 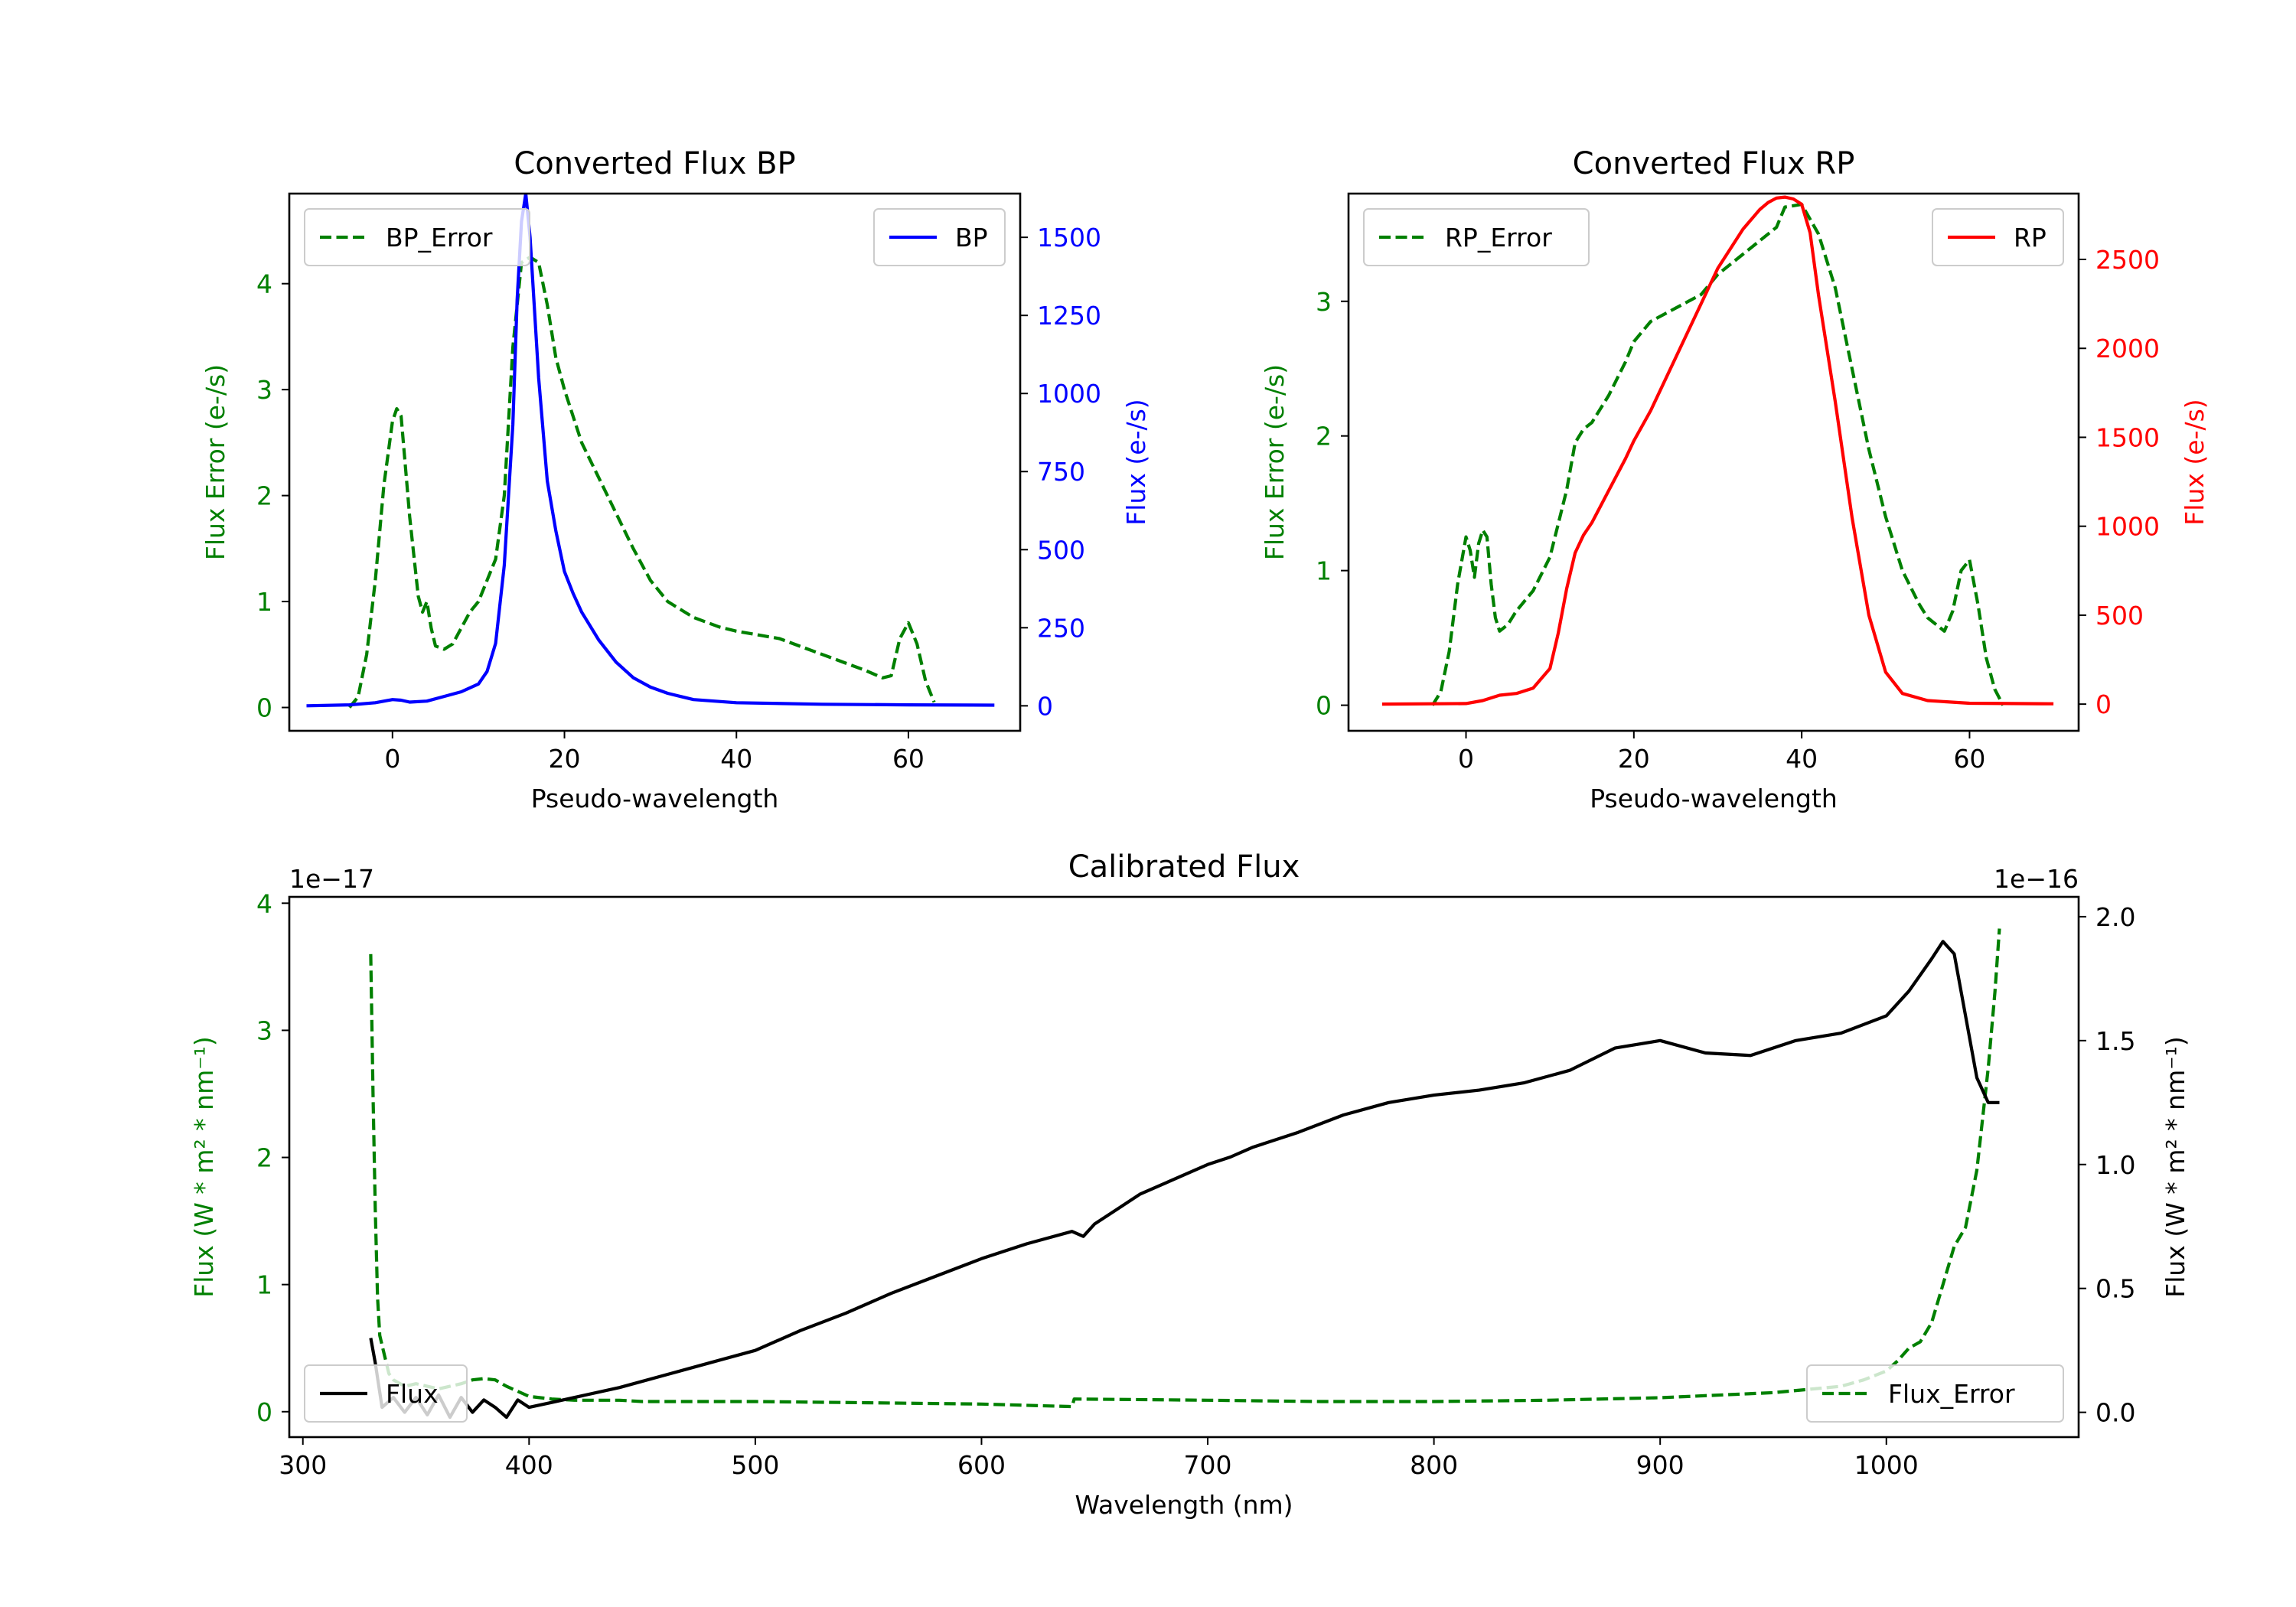 I want to click on legend-left: Flux, so click(x=386, y=1393).